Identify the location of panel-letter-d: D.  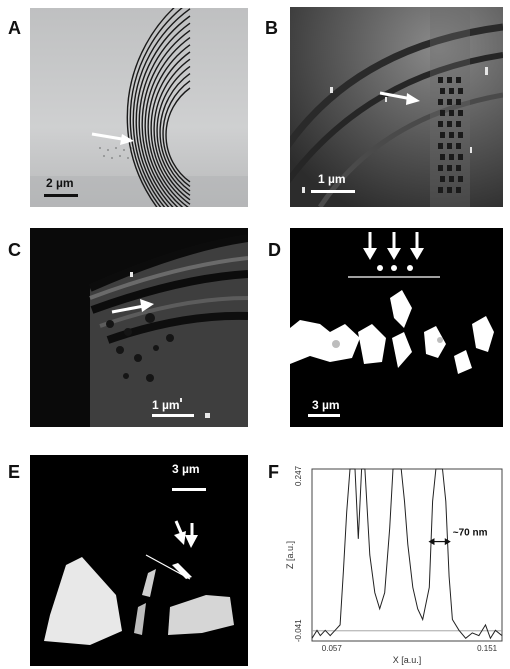
(274, 250).